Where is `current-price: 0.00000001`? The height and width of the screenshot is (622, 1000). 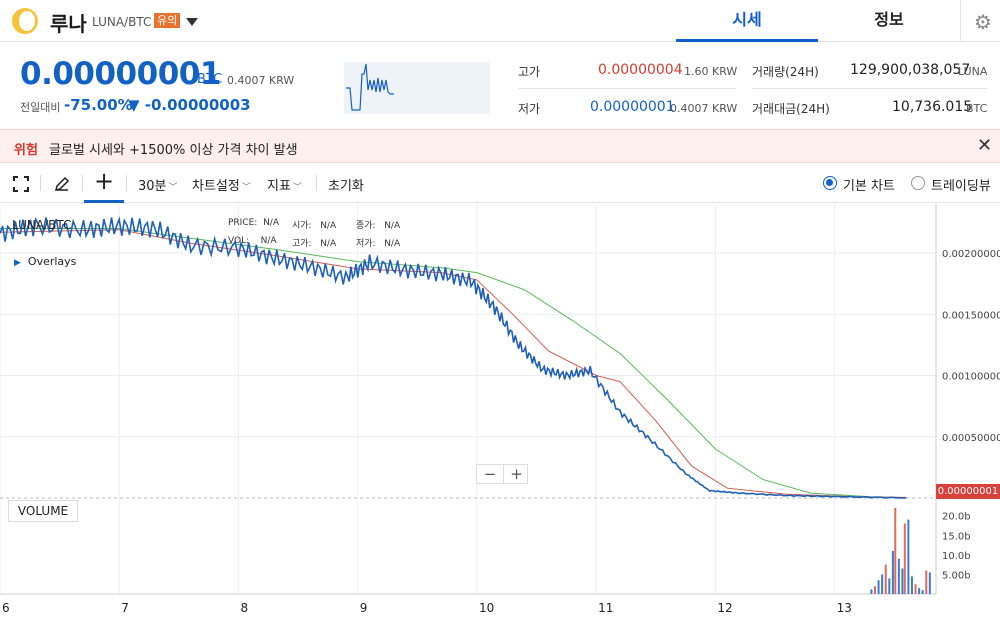 current-price: 0.00000001 is located at coordinates (120, 74).